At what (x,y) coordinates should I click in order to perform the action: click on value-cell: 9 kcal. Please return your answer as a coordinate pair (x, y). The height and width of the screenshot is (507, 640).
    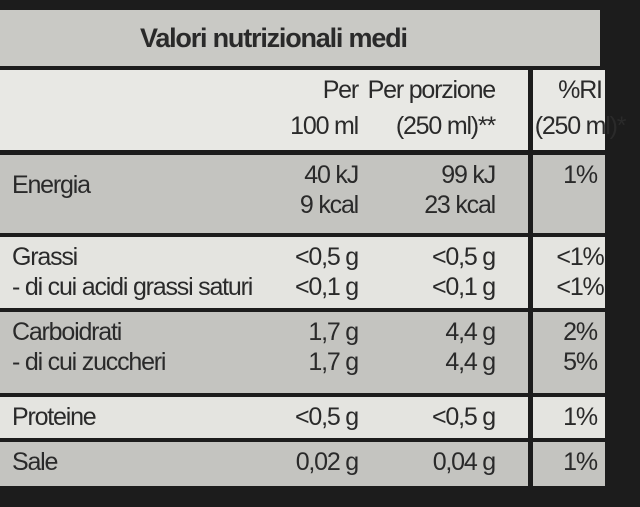
    Looking at the image, I should click on (329, 205).